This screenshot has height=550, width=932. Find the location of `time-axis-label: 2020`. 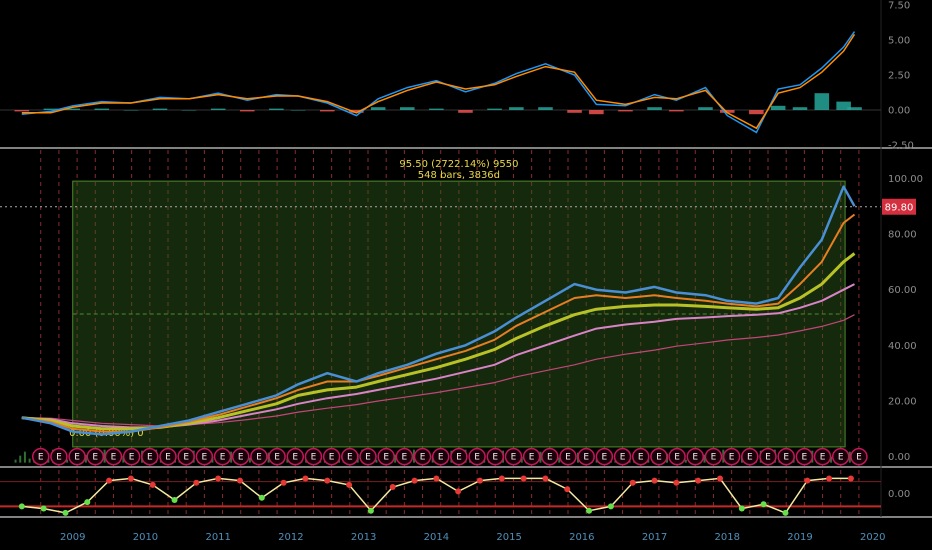

time-axis-label: 2020 is located at coordinates (872, 537).